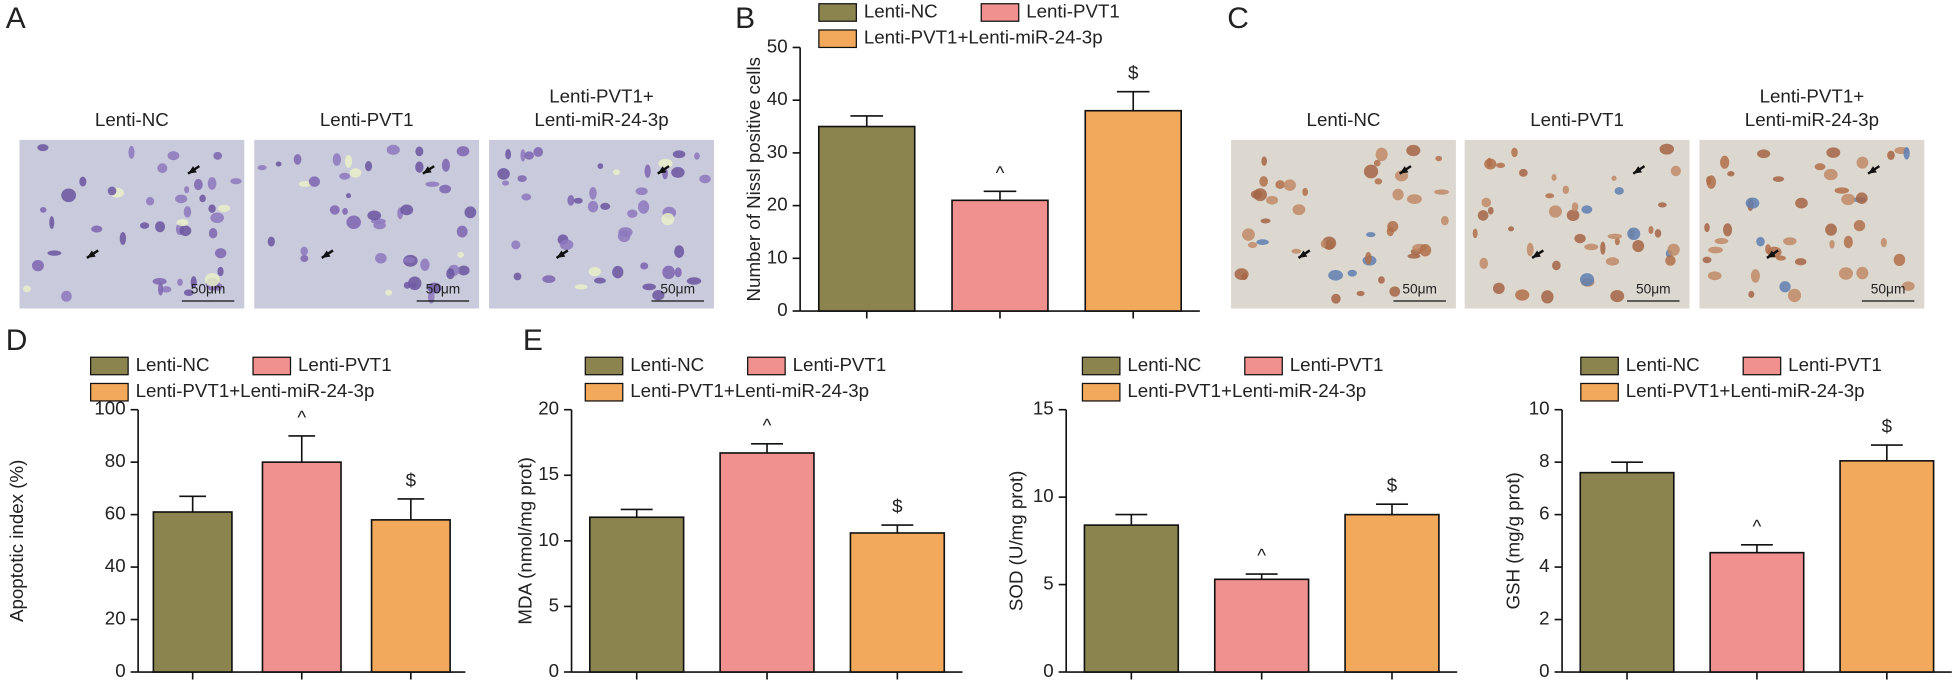  Describe the element at coordinates (115, 513) in the screenshot. I see `y-tick-label: 60` at that location.